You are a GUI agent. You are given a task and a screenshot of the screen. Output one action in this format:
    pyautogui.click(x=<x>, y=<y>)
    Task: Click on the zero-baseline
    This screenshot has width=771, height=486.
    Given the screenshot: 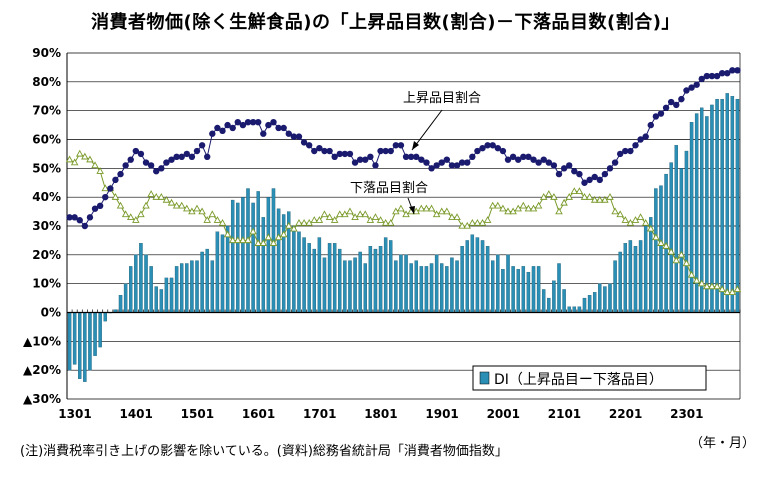 What is the action you would take?
    pyautogui.click(x=403, y=311)
    